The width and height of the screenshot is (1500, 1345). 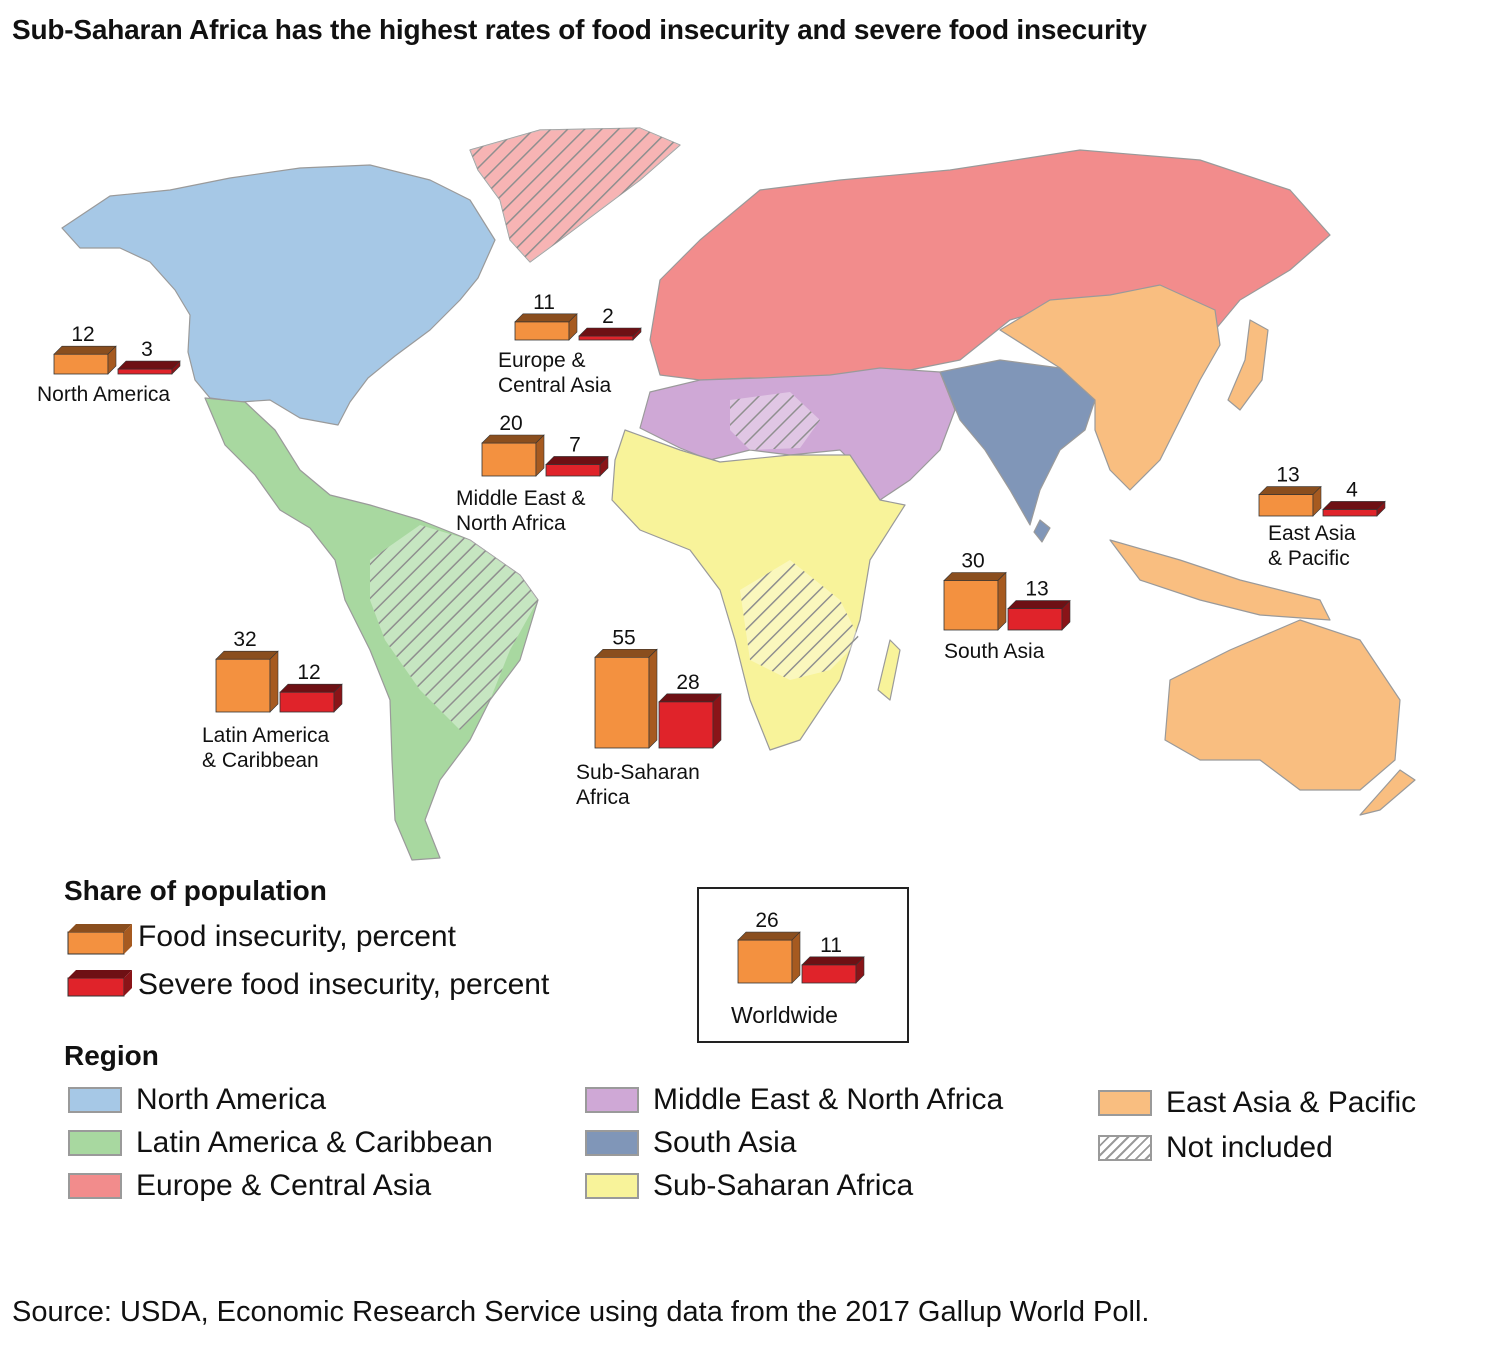 What do you see at coordinates (104, 394) in the screenshot?
I see `label-north-america: North America` at bounding box center [104, 394].